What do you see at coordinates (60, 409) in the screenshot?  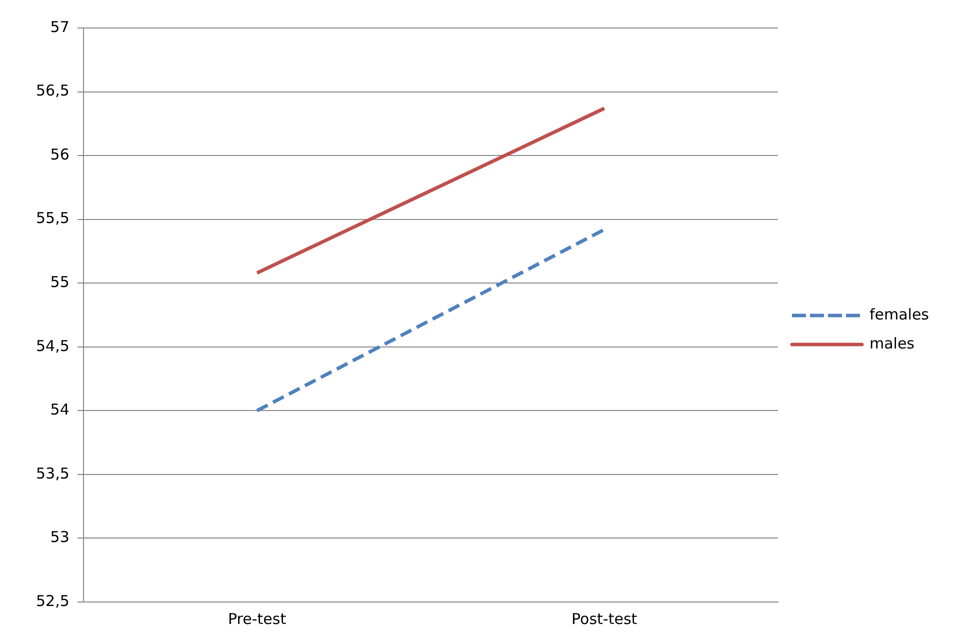 I see `y-tick-label: 54` at bounding box center [60, 409].